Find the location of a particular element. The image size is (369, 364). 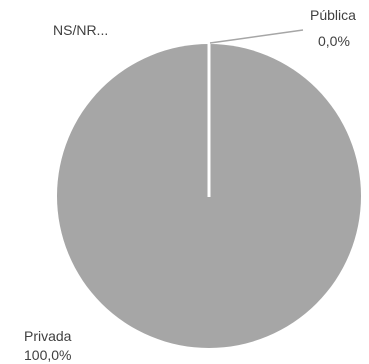

slice-value-publica: 0,0% is located at coordinates (334, 41).